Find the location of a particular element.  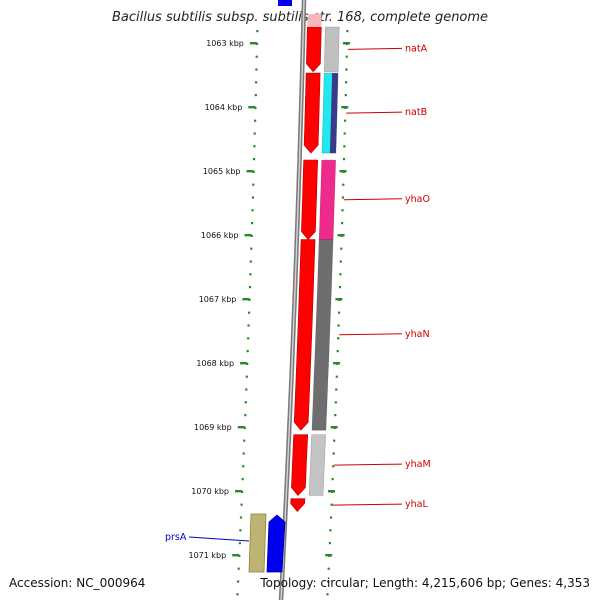

feature-layer is located at coordinates (294, 286).